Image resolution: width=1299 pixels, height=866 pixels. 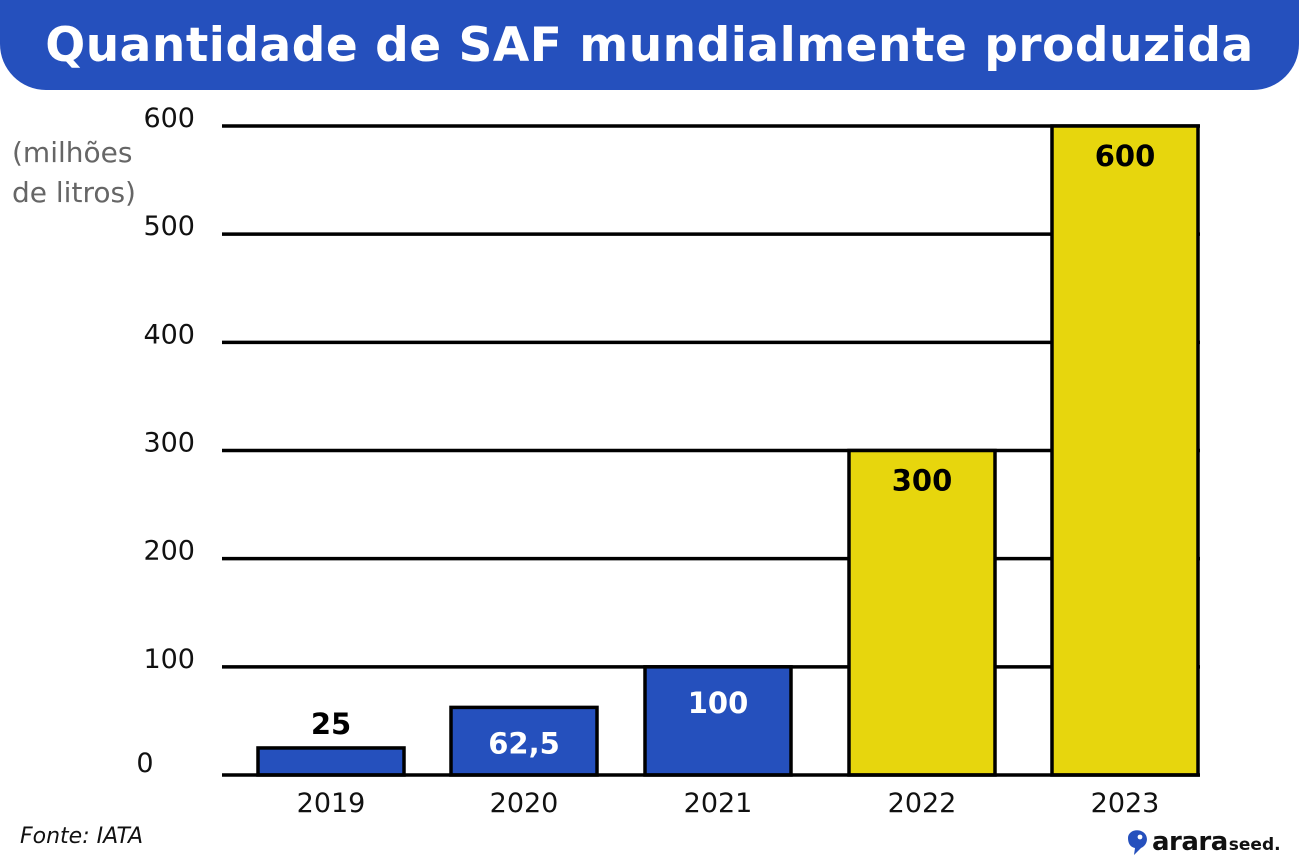 I want to click on unit-label-line-2: de litros), so click(x=74, y=192).